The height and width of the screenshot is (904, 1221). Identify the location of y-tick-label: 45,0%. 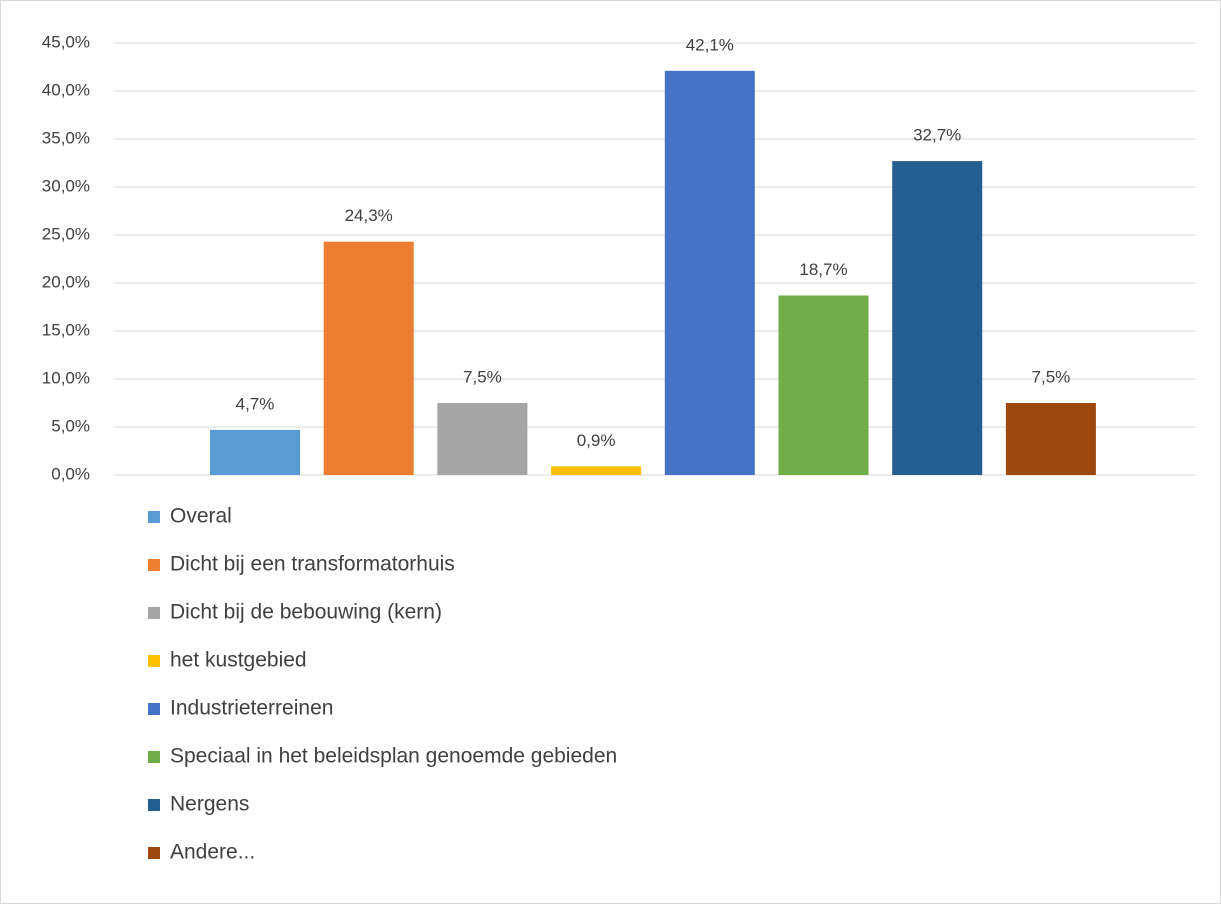
(66, 41).